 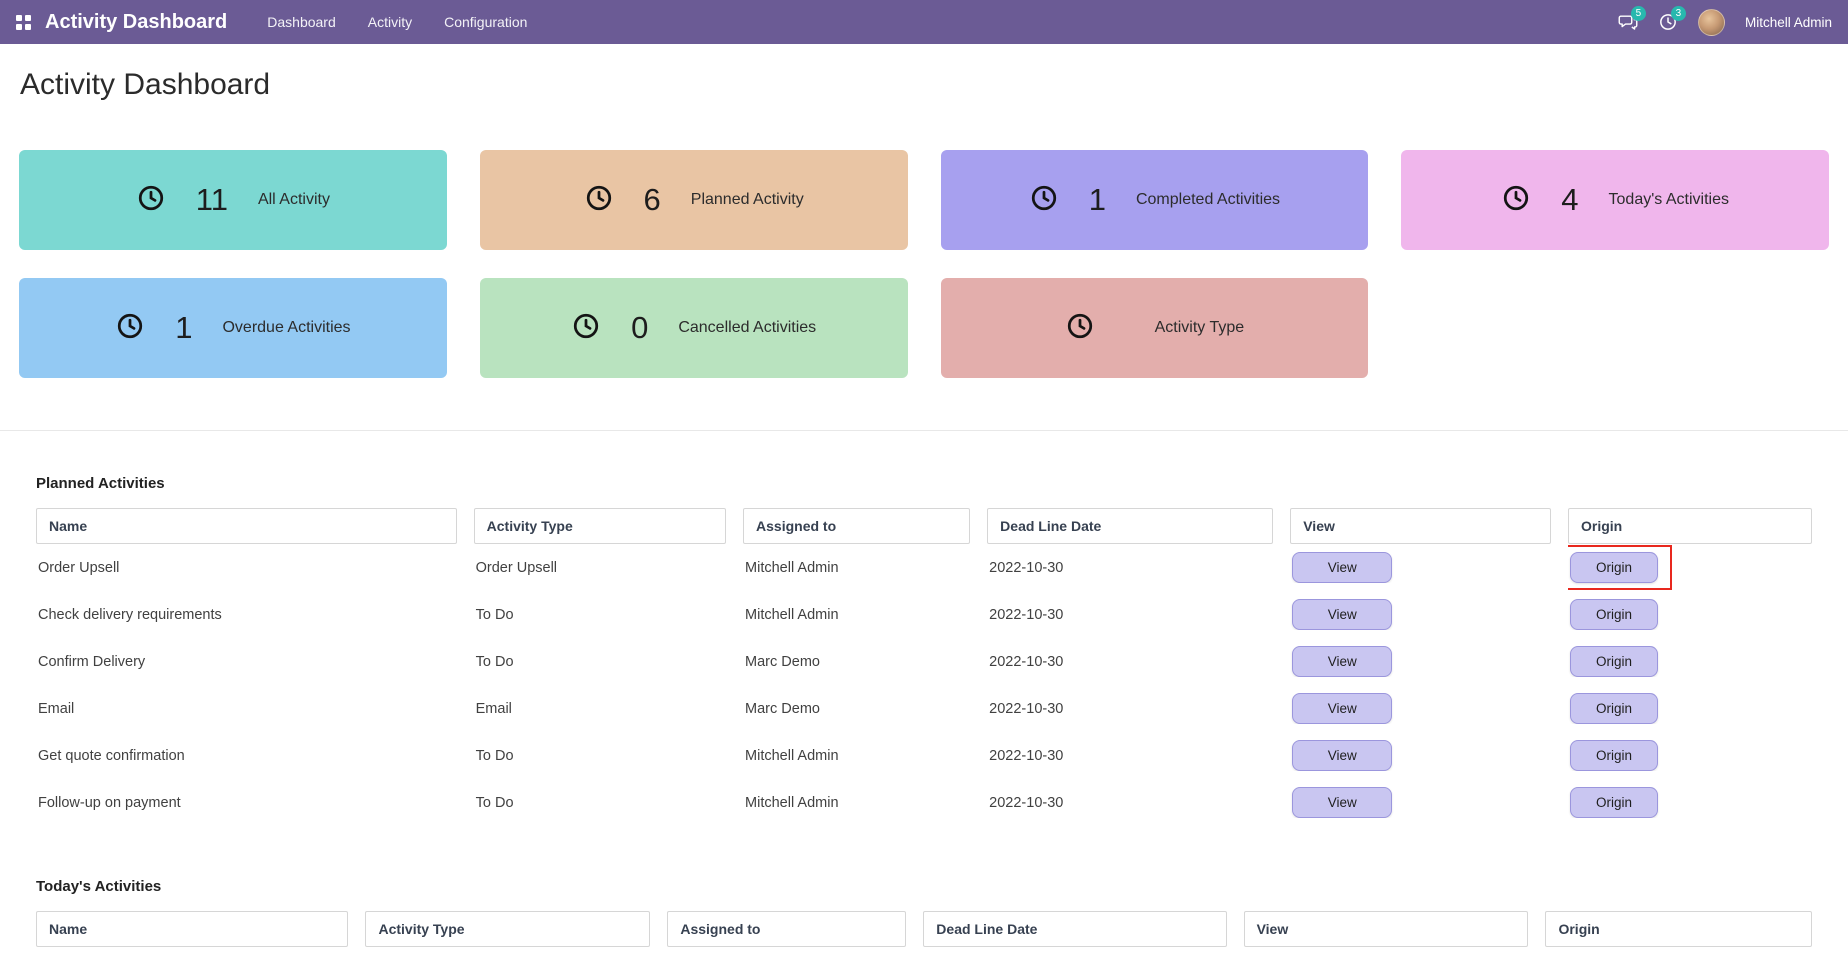 I want to click on stat-card-overdue-activities: 1 Overdue Activities, so click(x=233, y=328).